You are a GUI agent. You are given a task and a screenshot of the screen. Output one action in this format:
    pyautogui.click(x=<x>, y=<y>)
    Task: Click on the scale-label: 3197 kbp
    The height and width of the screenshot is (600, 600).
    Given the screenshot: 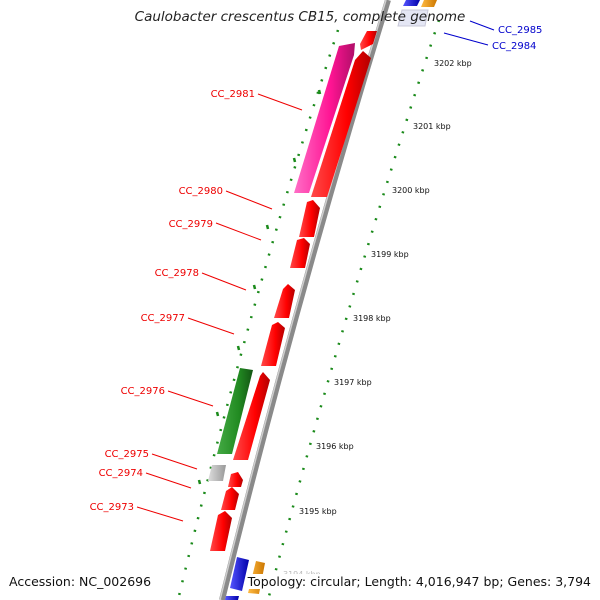 What is the action you would take?
    pyautogui.click(x=353, y=382)
    